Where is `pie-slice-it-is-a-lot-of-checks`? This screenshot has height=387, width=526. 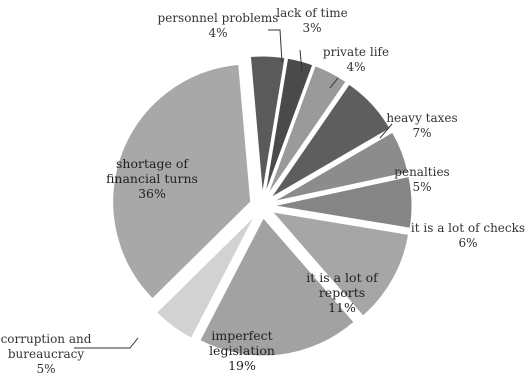
pie-slice-it-is-a-lot-of-checks is located at coordinates (343, 202).